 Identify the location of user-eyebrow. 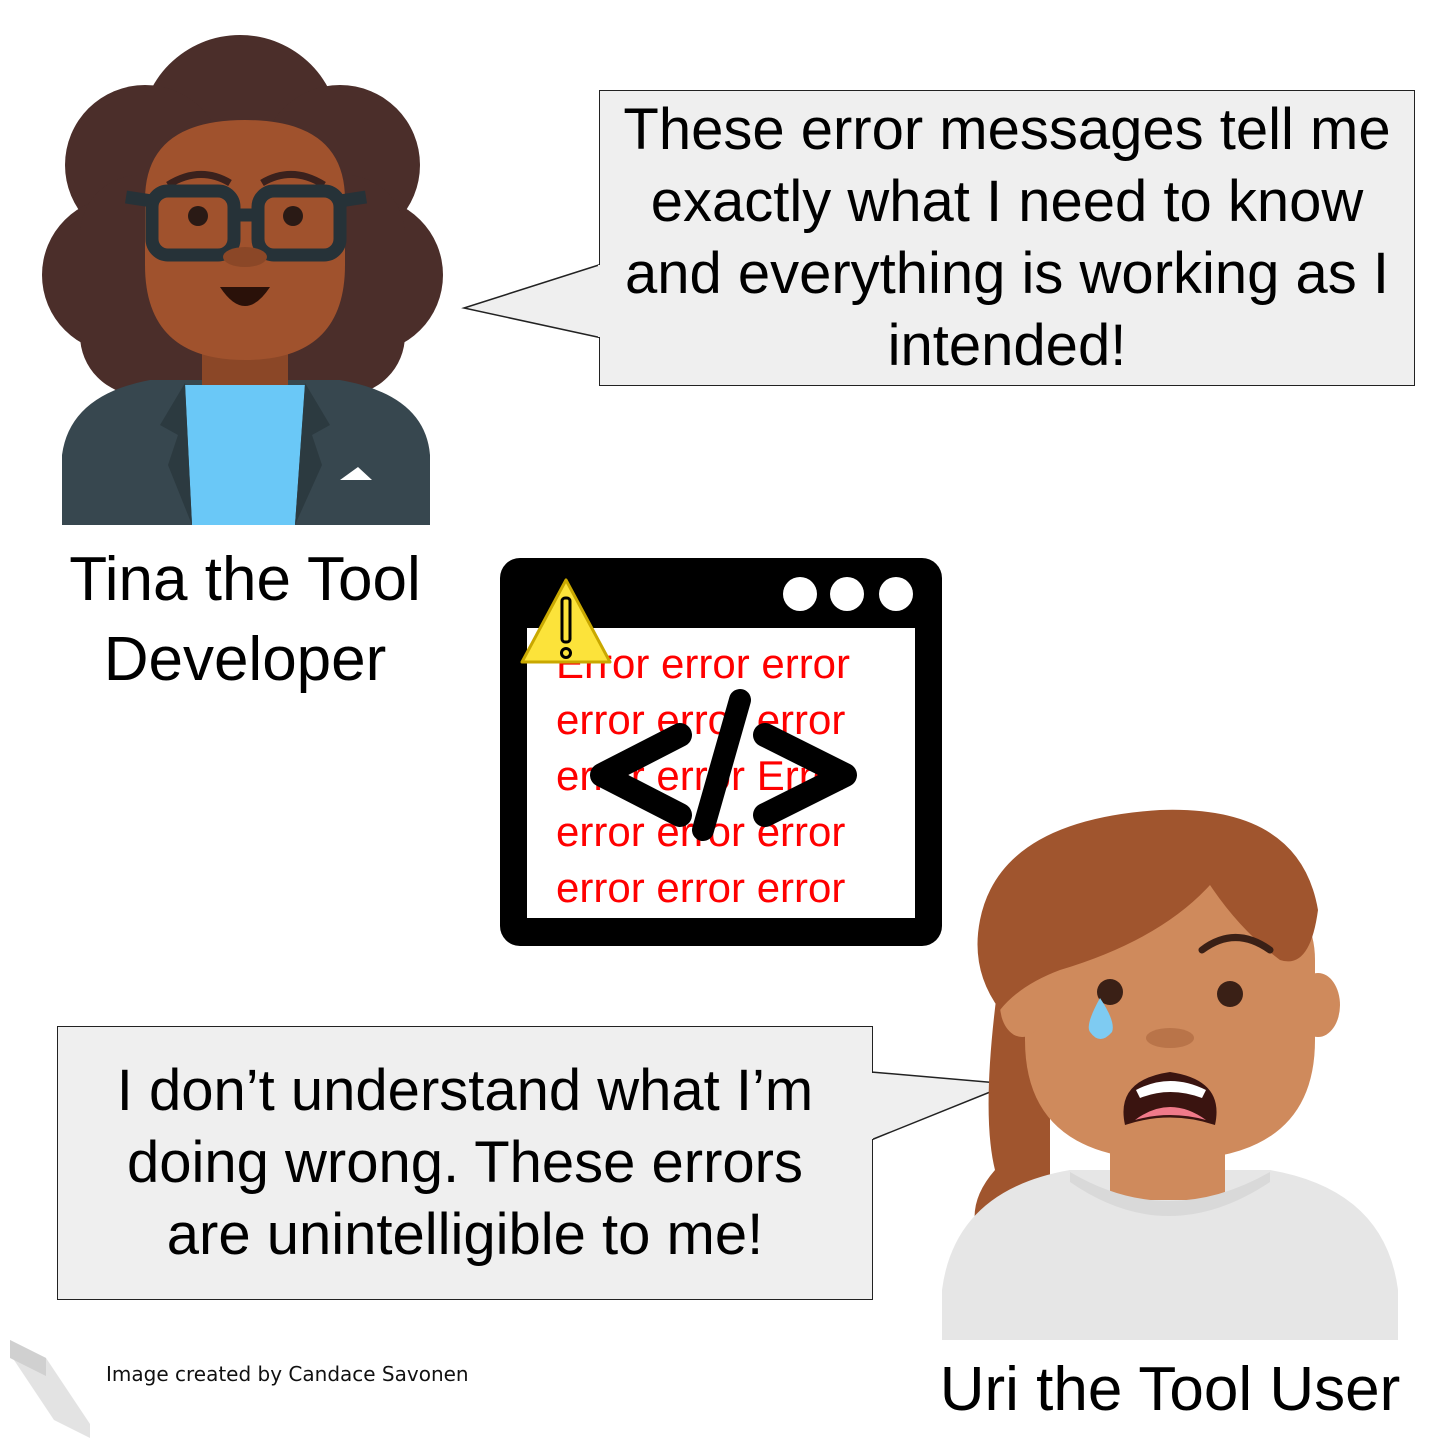
(1236, 944).